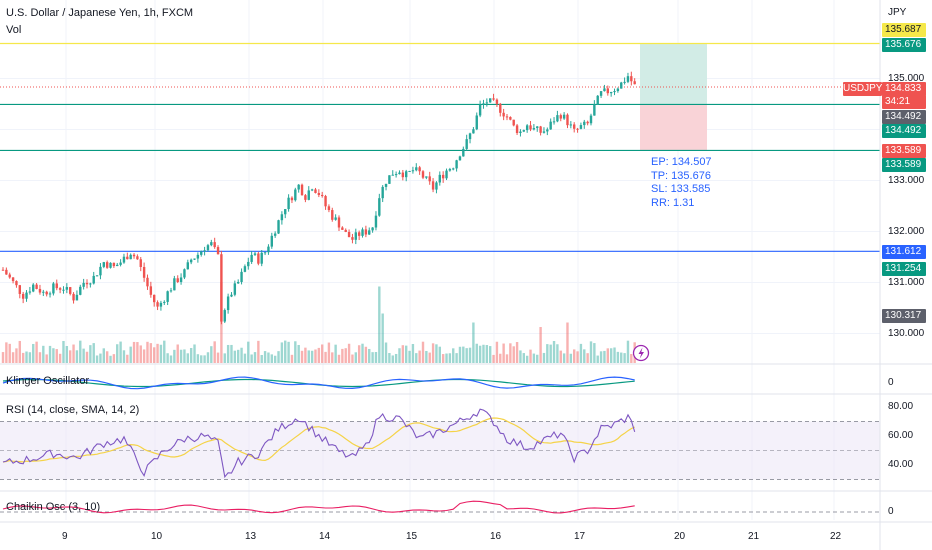  I want to click on stop-tag-green: 133.589, so click(904, 165).